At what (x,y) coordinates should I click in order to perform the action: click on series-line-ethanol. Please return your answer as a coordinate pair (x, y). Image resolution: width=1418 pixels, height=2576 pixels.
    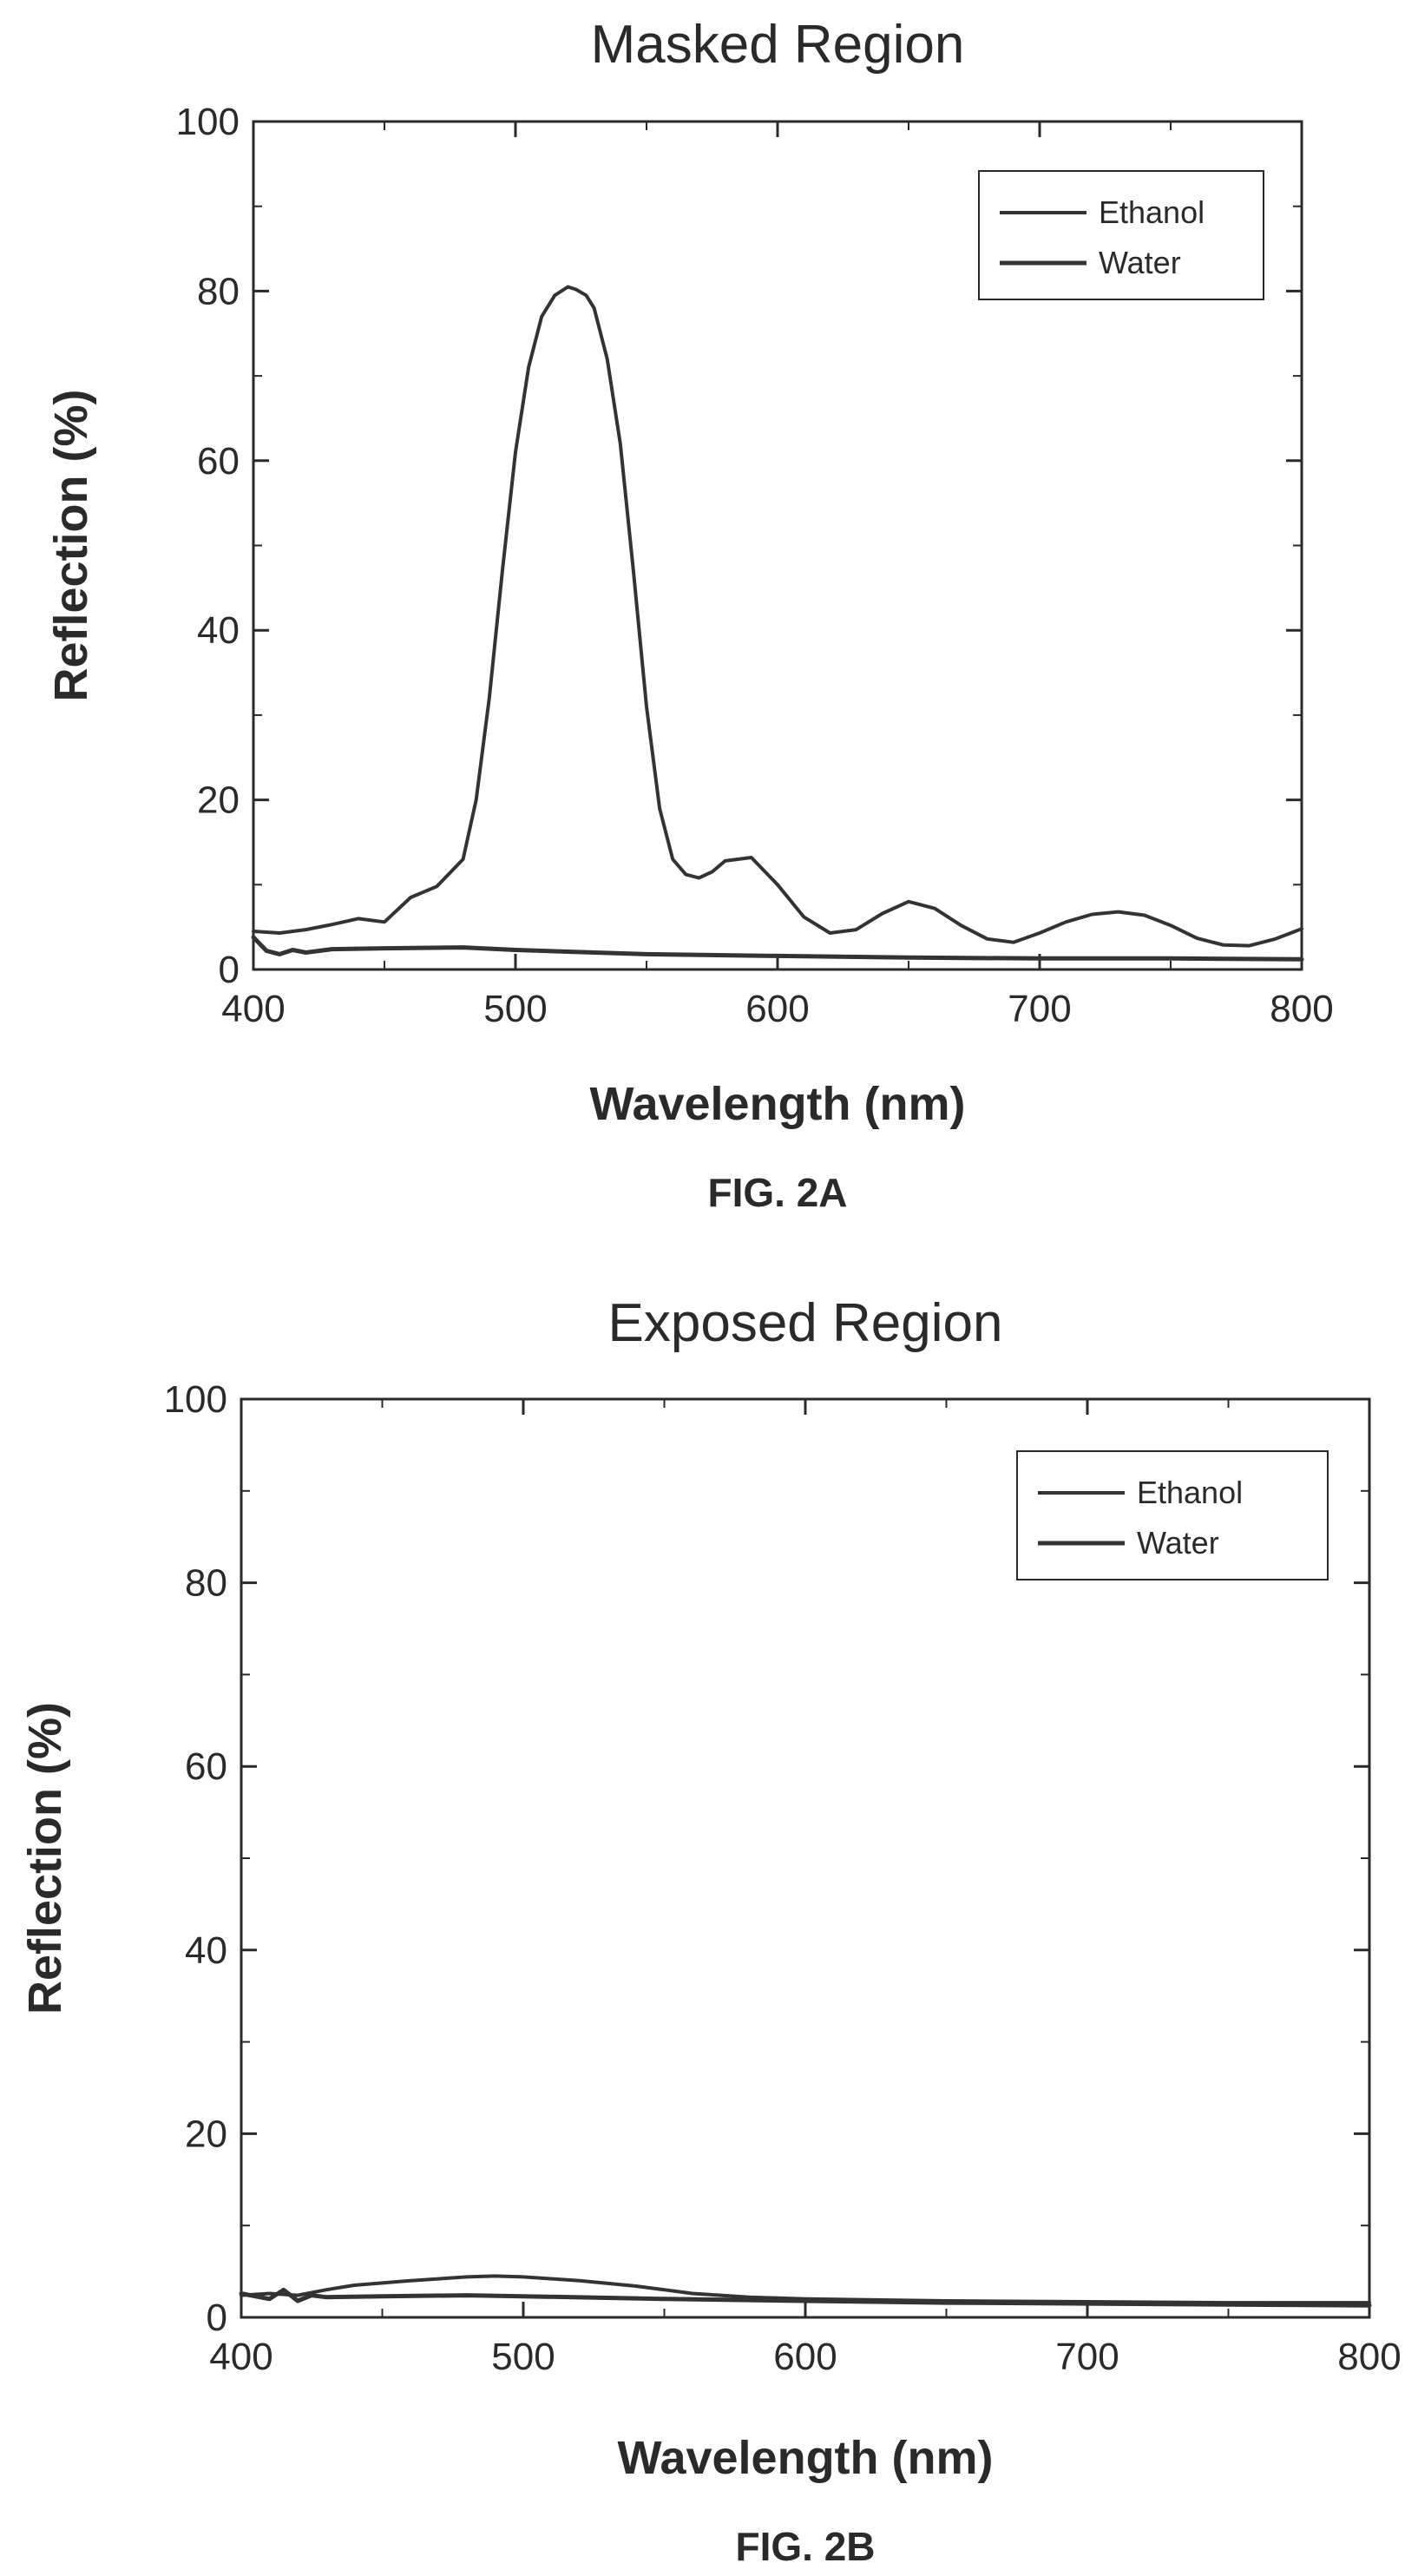
    Looking at the image, I should click on (805, 2289).